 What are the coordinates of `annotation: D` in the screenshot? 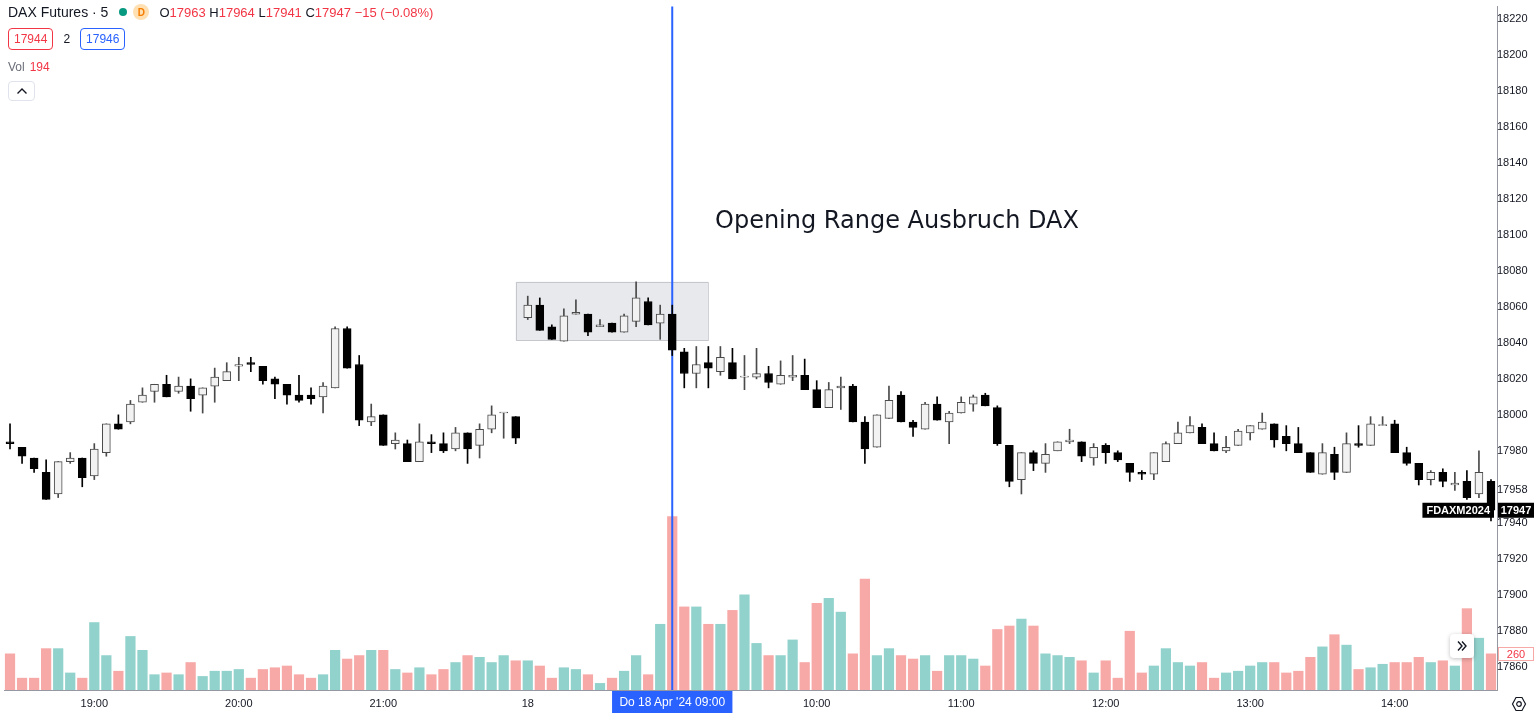 It's located at (141, 12).